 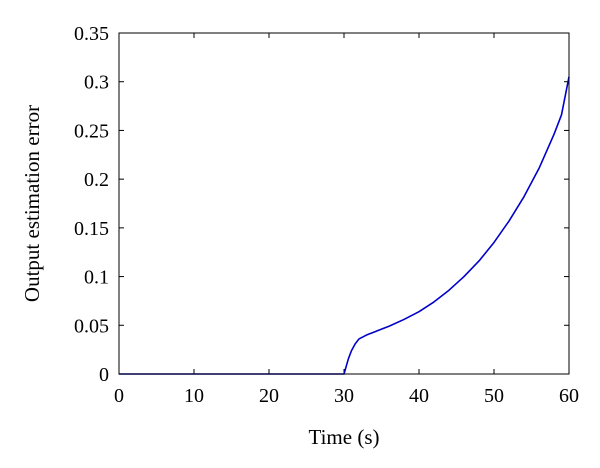 I want to click on y-axis-title: Output estimation error, so click(x=32, y=203).